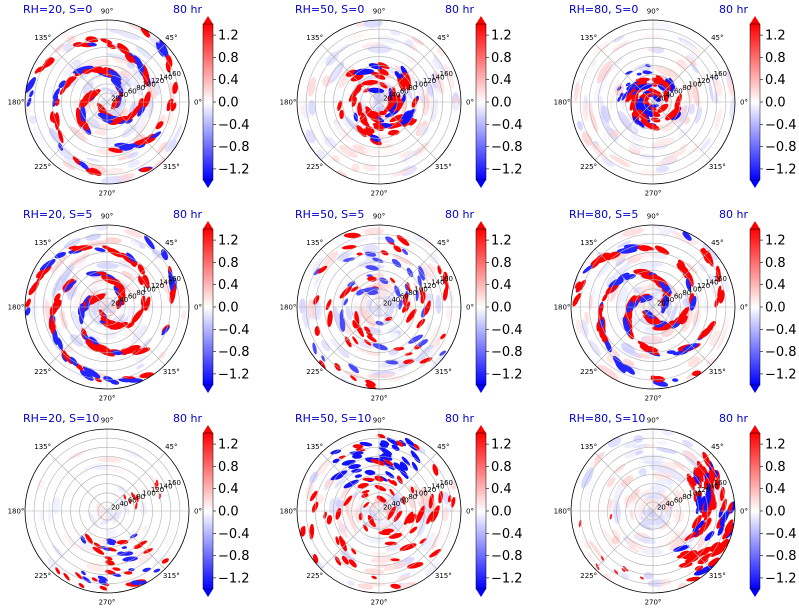 This screenshot has width=799, height=612. I want to click on angular-tick-label: 225°, so click(42, 372).